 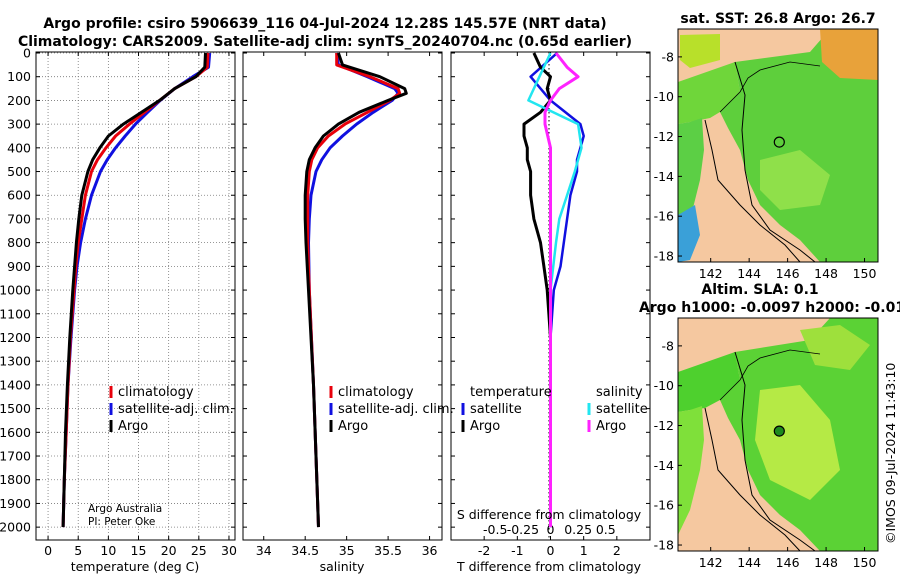 What do you see at coordinates (617, 550) in the screenshot?
I see `x-tick-label: 2` at bounding box center [617, 550].